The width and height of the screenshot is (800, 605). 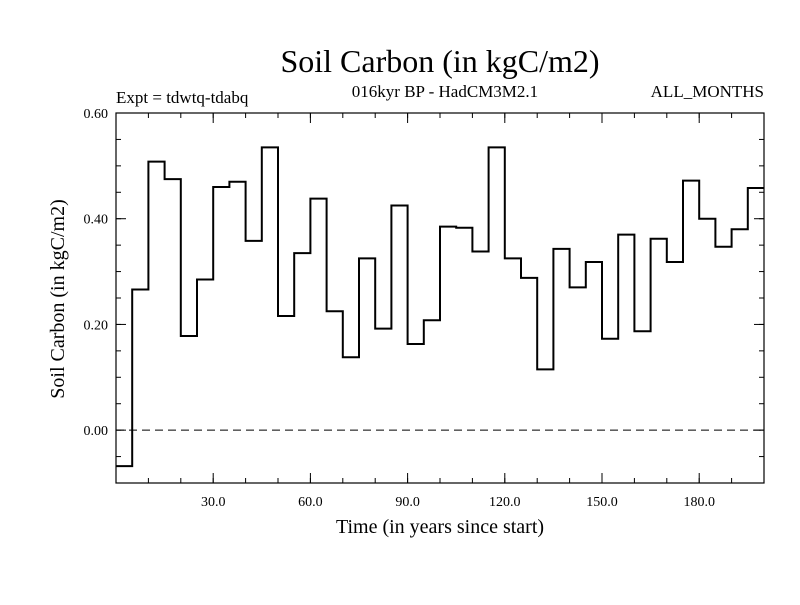 I want to click on x-tick-label: 60.0, so click(x=310, y=502).